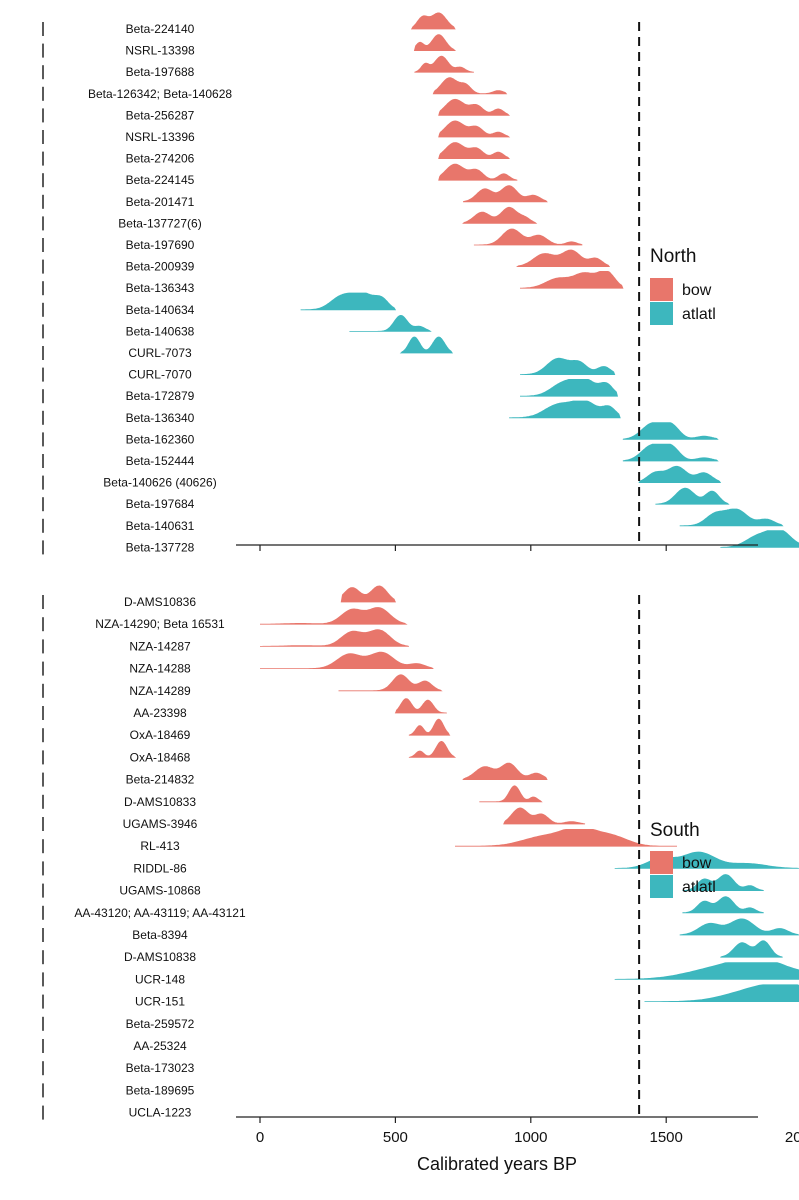 This screenshot has height=1200, width=799. I want to click on row-label: Beta-137728, so click(160, 547).